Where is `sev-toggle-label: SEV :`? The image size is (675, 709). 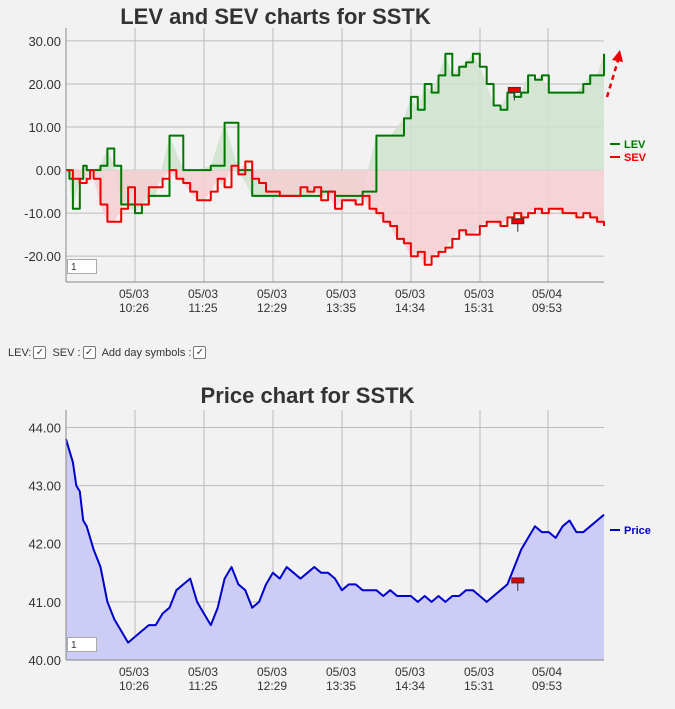 sev-toggle-label: SEV : is located at coordinates (66, 352).